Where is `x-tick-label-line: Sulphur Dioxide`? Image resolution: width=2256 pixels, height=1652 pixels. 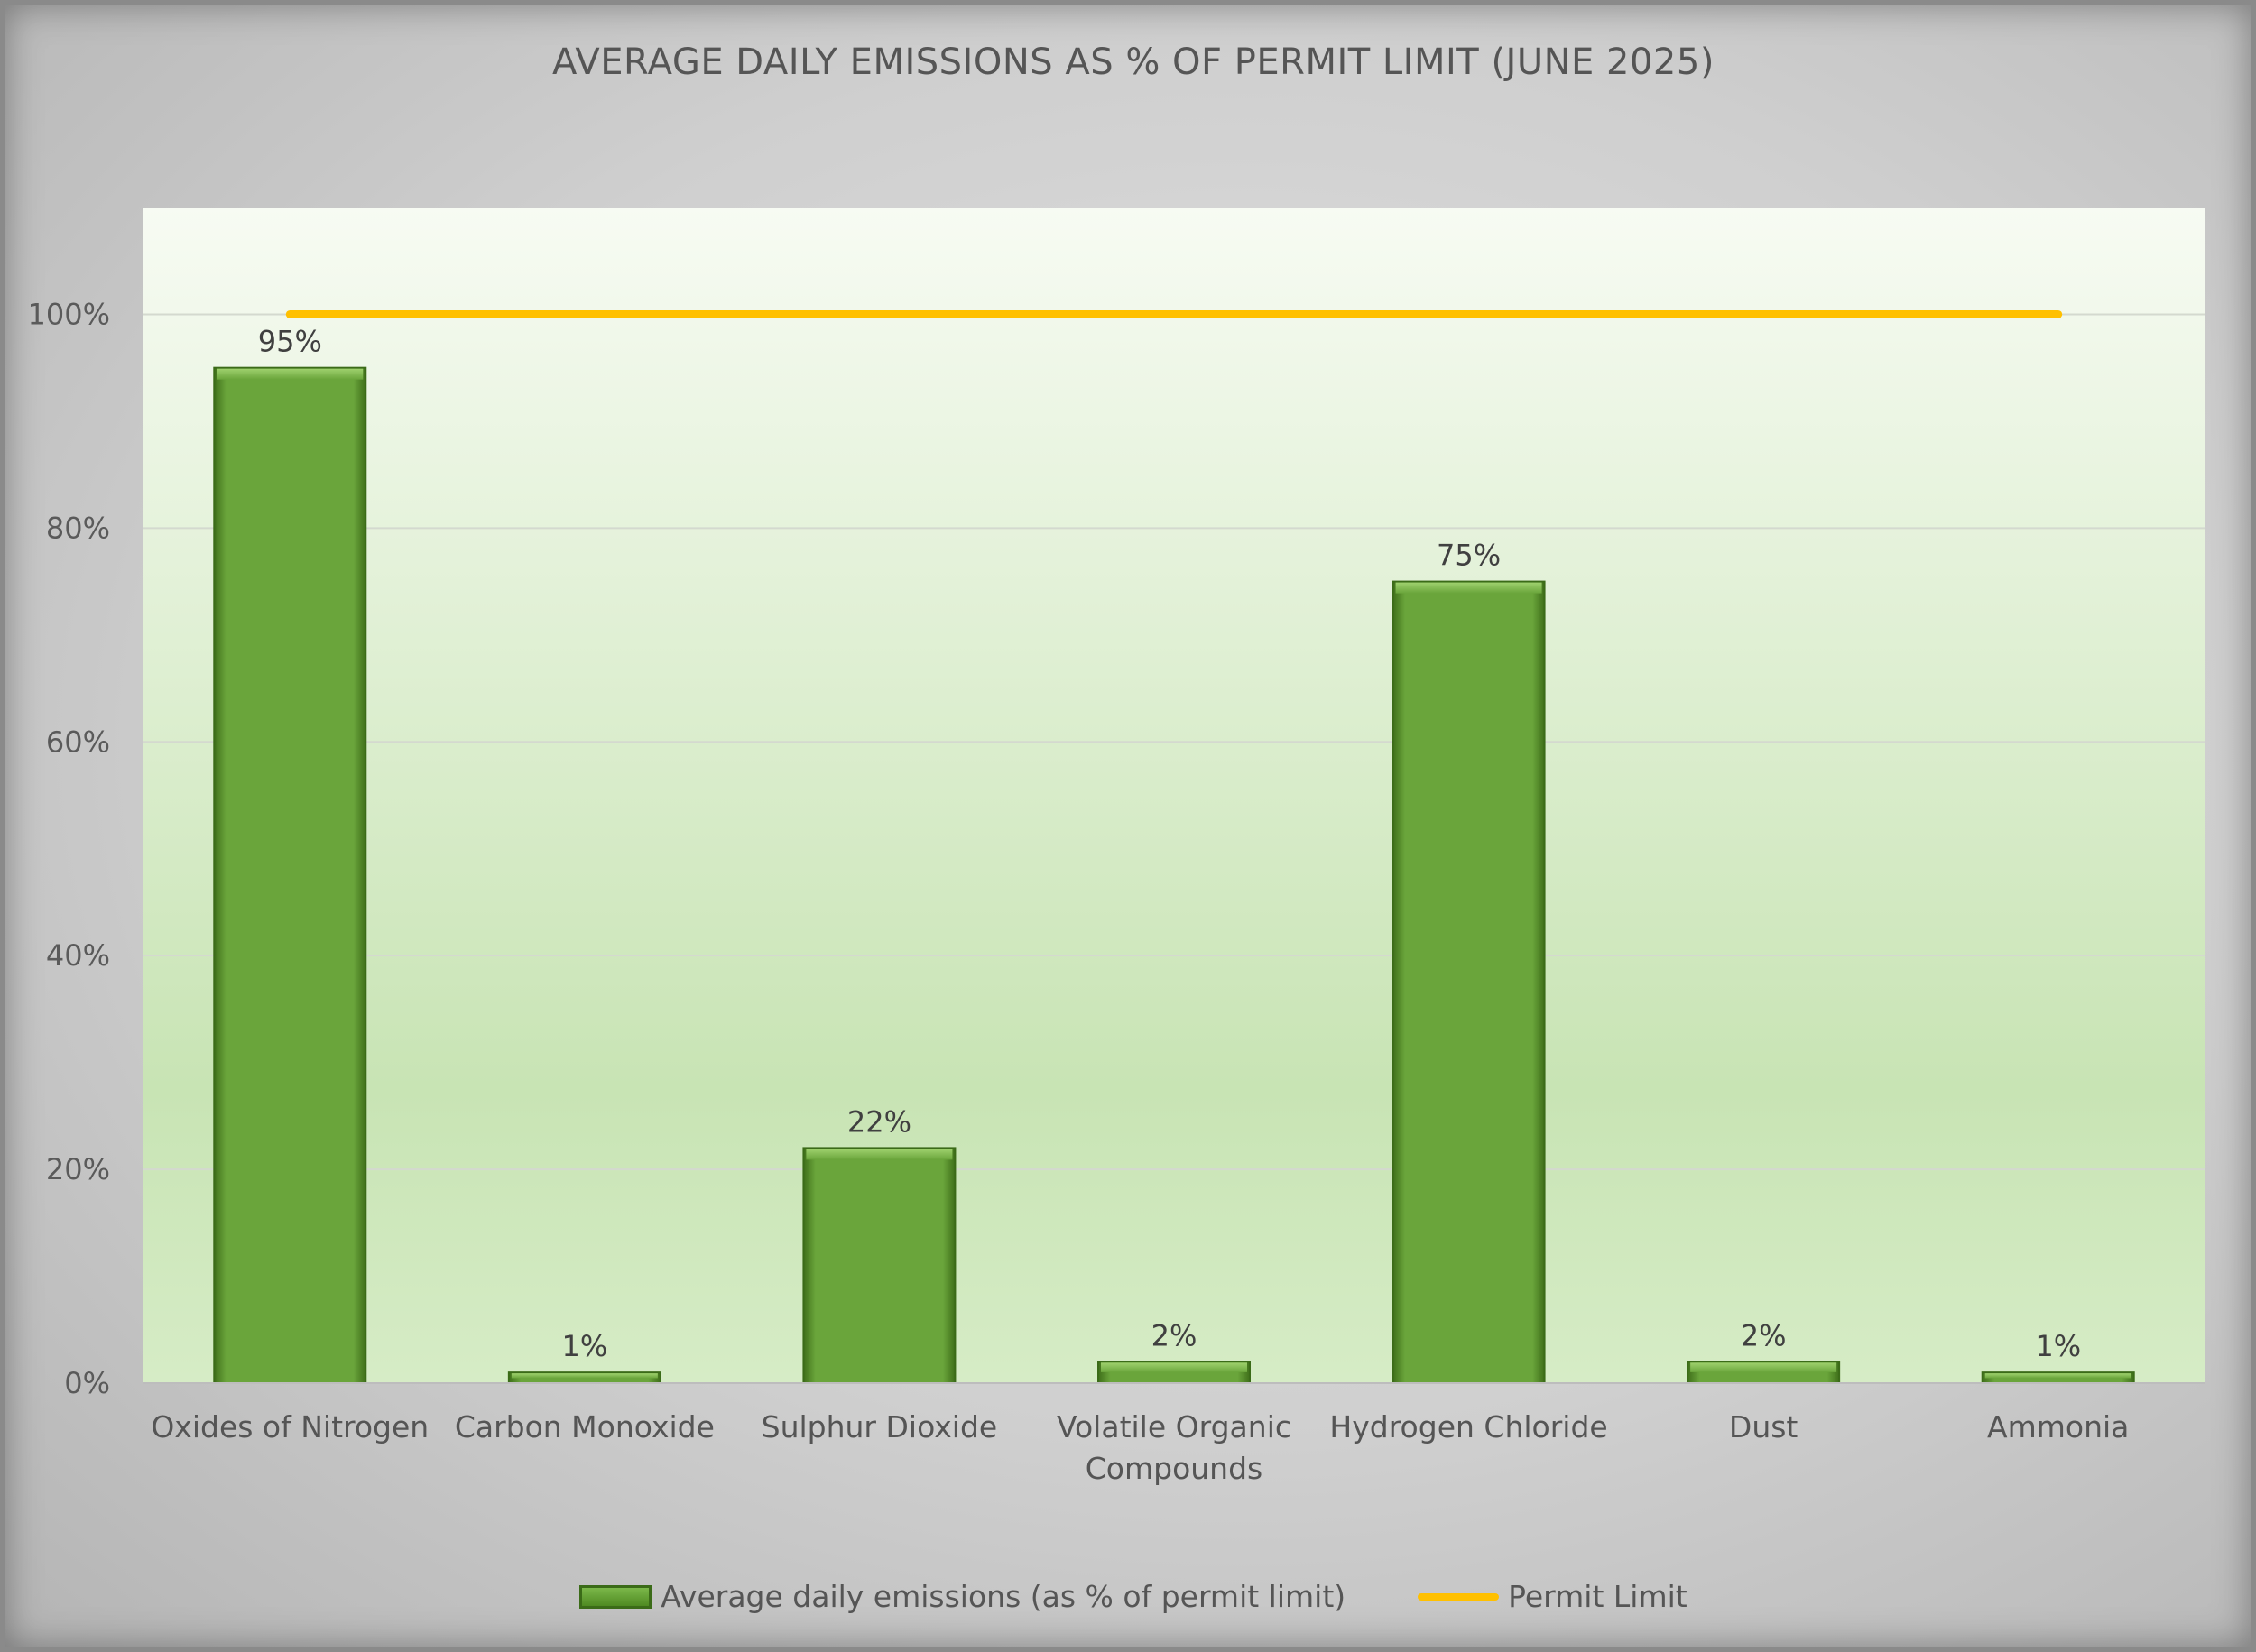 x-tick-label-line: Sulphur Dioxide is located at coordinates (880, 1426).